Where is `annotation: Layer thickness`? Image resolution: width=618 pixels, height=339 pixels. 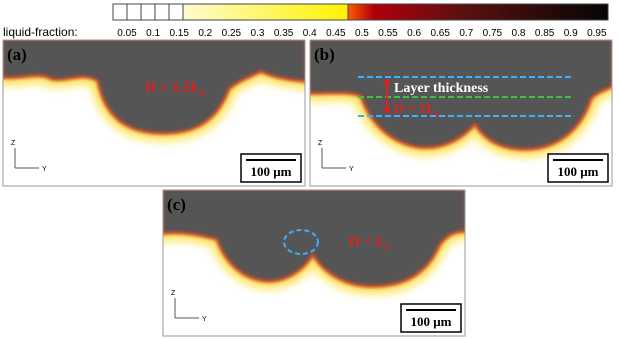 annotation: Layer thickness is located at coordinates (441, 88).